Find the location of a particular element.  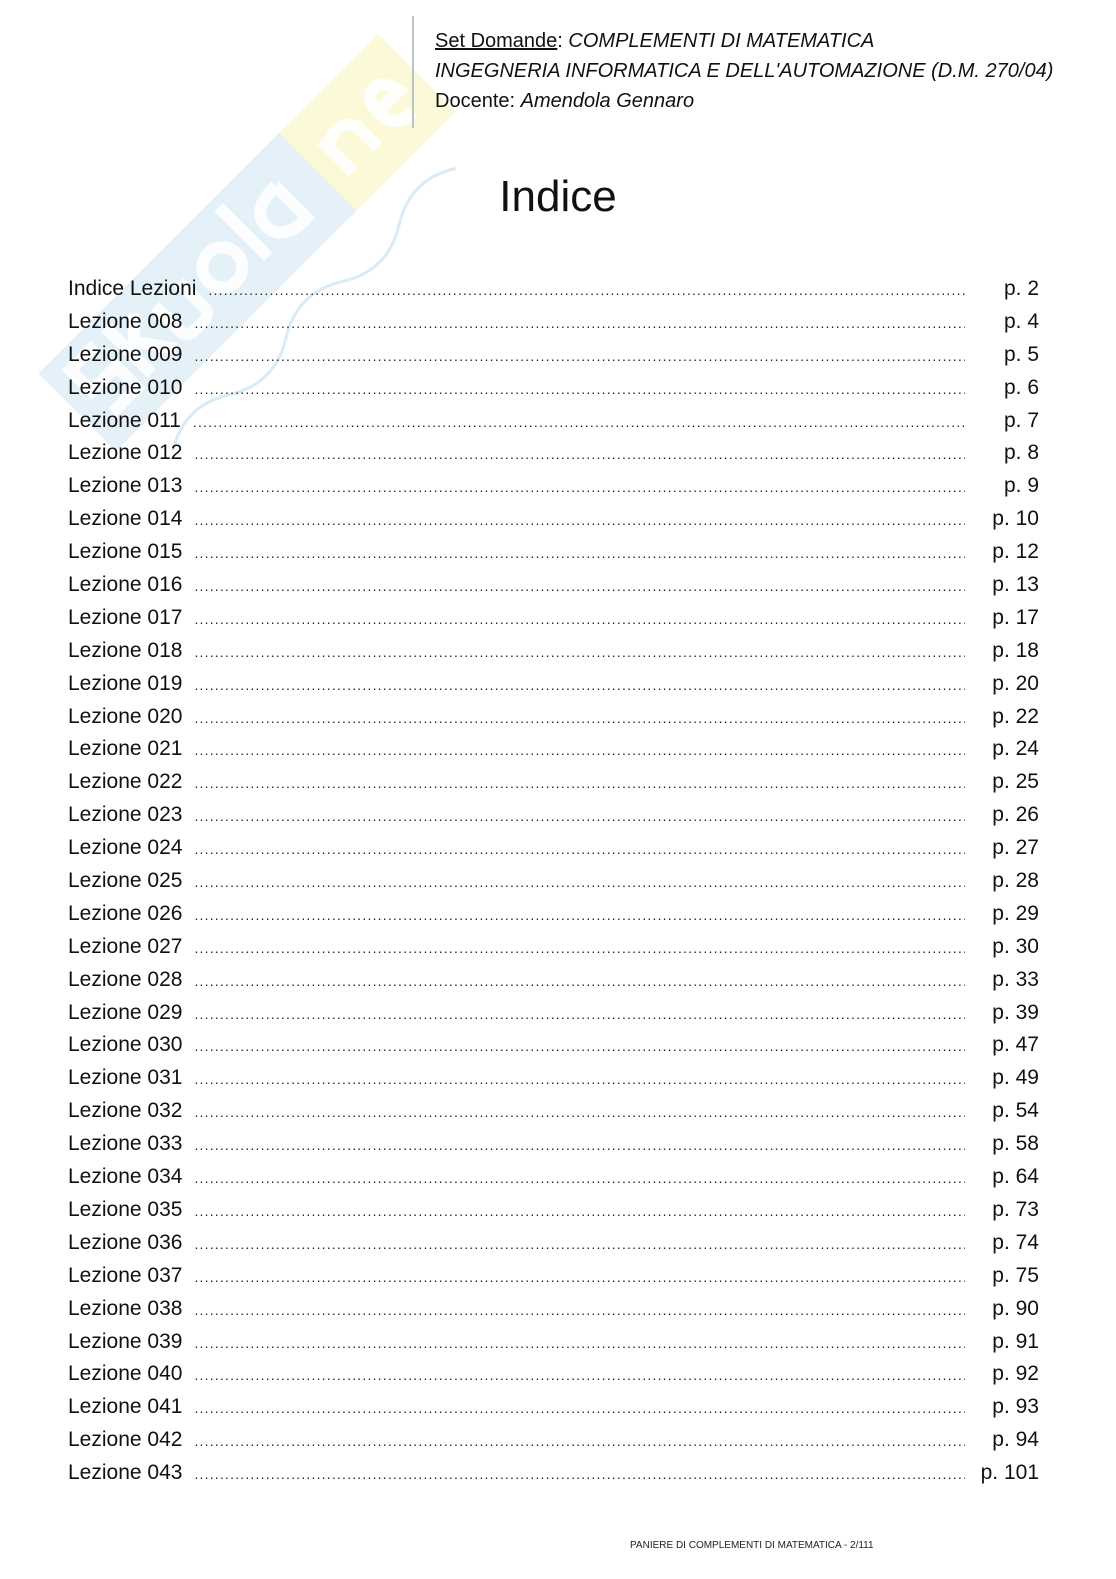

toc-entry: Lezione 026 p. 29 is located at coordinates (553, 918).